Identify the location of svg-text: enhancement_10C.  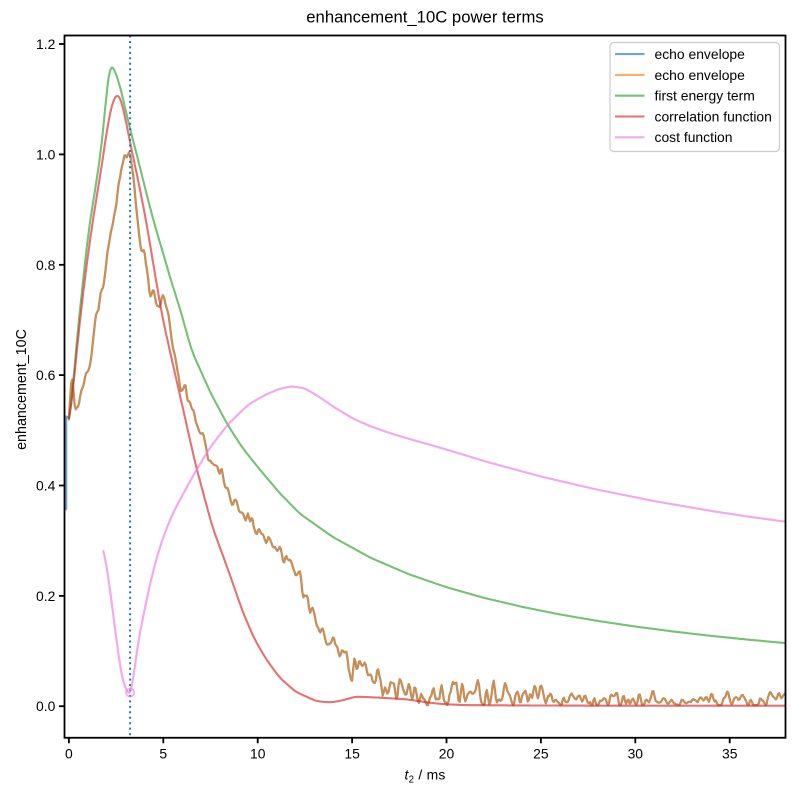
(22, 389).